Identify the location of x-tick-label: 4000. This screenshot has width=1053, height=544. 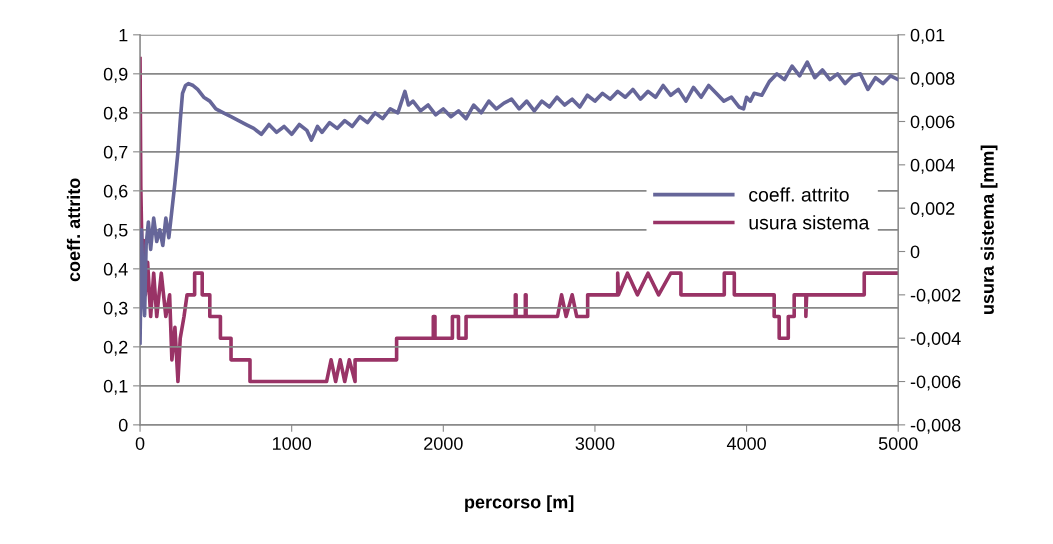
(746, 443).